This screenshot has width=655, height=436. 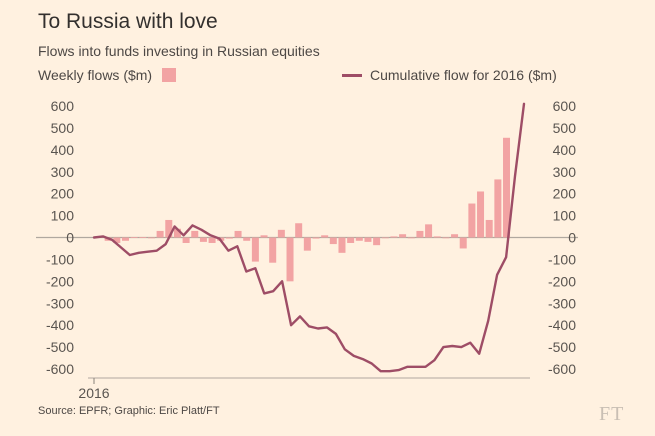 What do you see at coordinates (63, 194) in the screenshot?
I see `y-tick-label-left: 200` at bounding box center [63, 194].